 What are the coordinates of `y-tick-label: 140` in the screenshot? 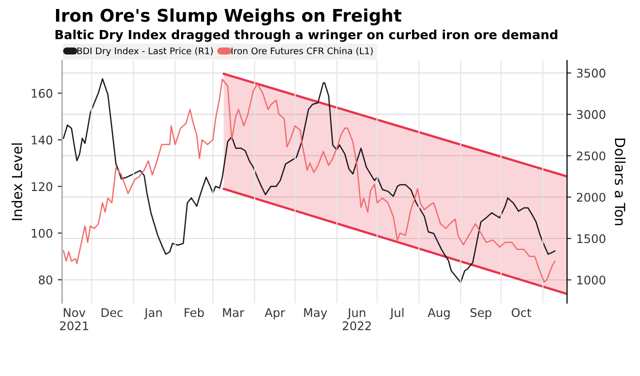 It's located at (42, 140).